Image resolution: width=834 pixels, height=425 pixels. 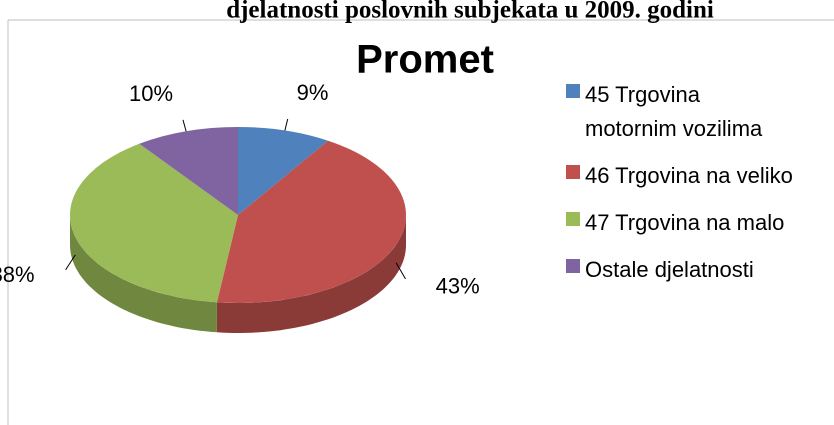 What do you see at coordinates (17, 274) in the screenshot?
I see `data-label: 38%` at bounding box center [17, 274].